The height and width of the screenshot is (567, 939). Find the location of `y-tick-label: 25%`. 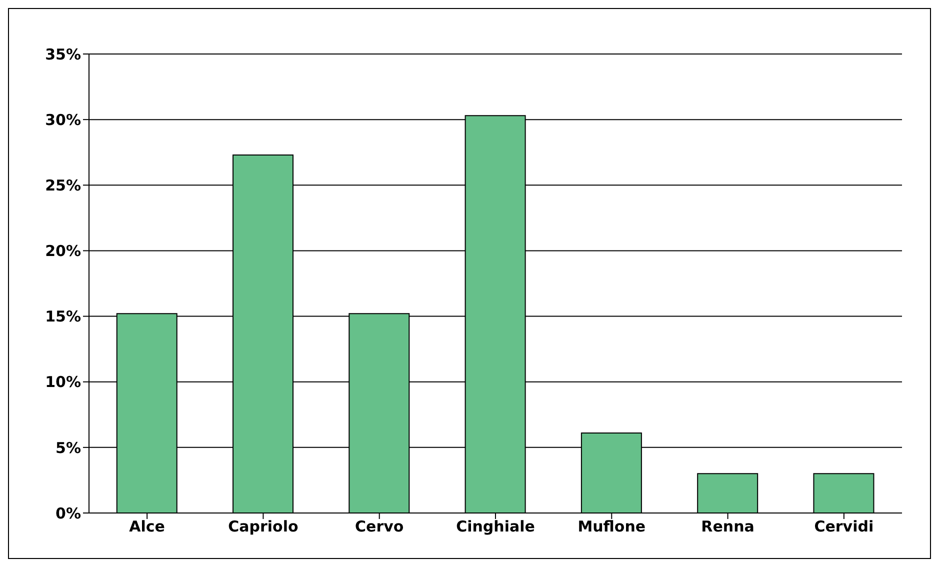

y-tick-label: 25% is located at coordinates (63, 185).